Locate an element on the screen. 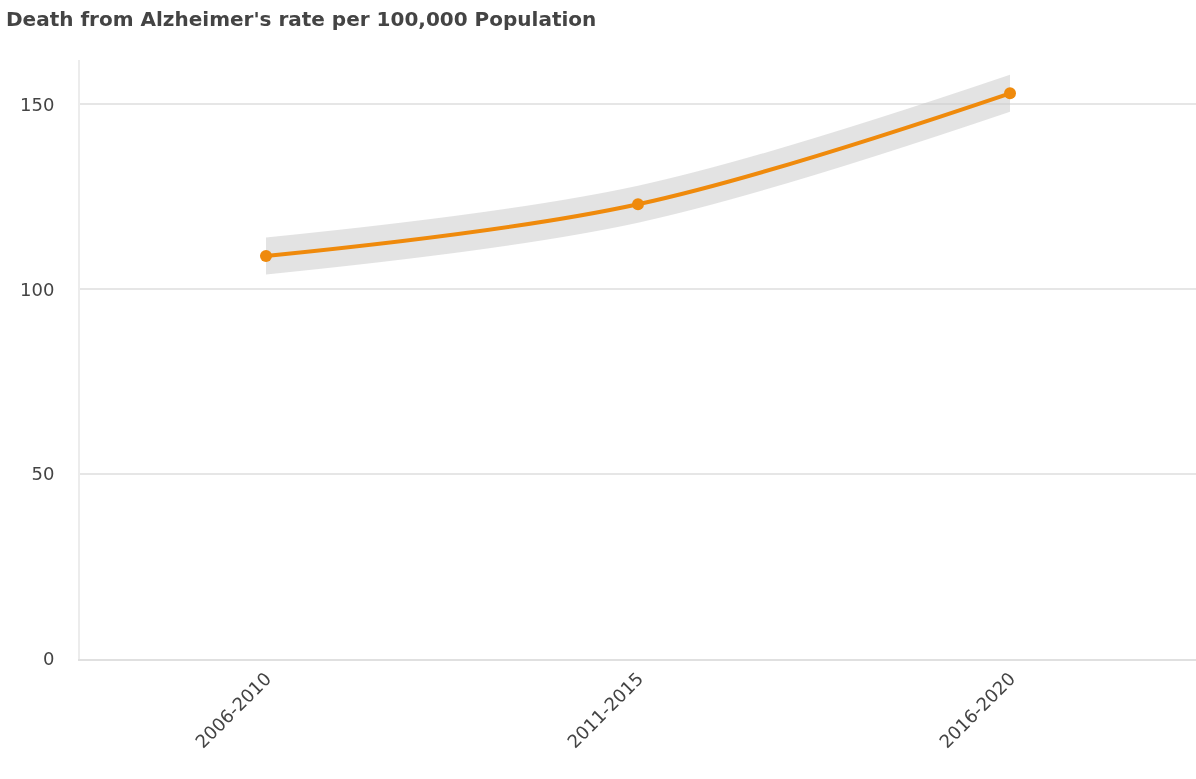 The width and height of the screenshot is (1196, 779). y-tick-label: 100 is located at coordinates (37, 289).